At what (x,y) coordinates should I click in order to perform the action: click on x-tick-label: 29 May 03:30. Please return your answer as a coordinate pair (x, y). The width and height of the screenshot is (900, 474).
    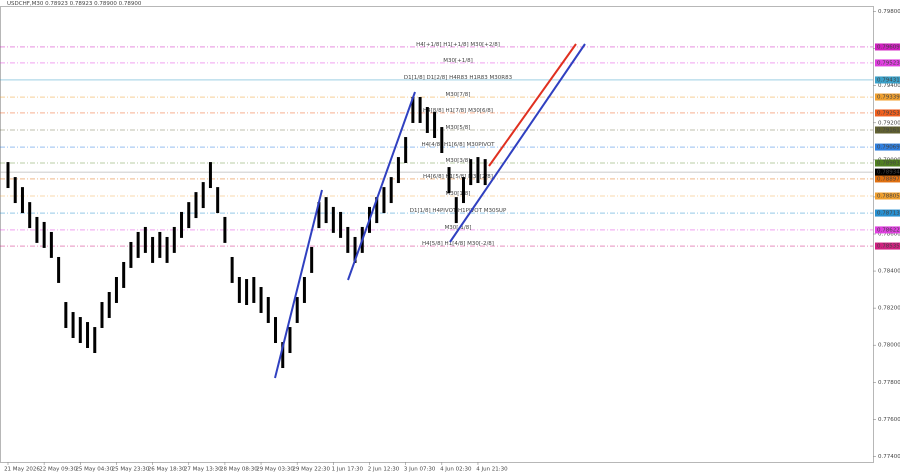
    Looking at the image, I should click on (275, 470).